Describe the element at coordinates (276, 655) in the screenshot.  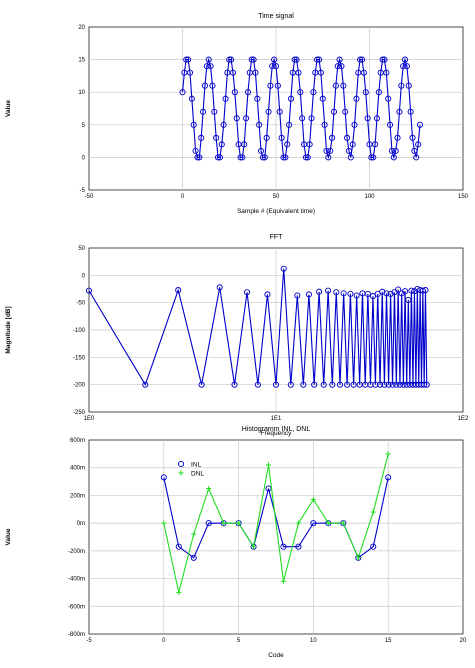
I see `chart3-x-axis-label: Code` at that location.